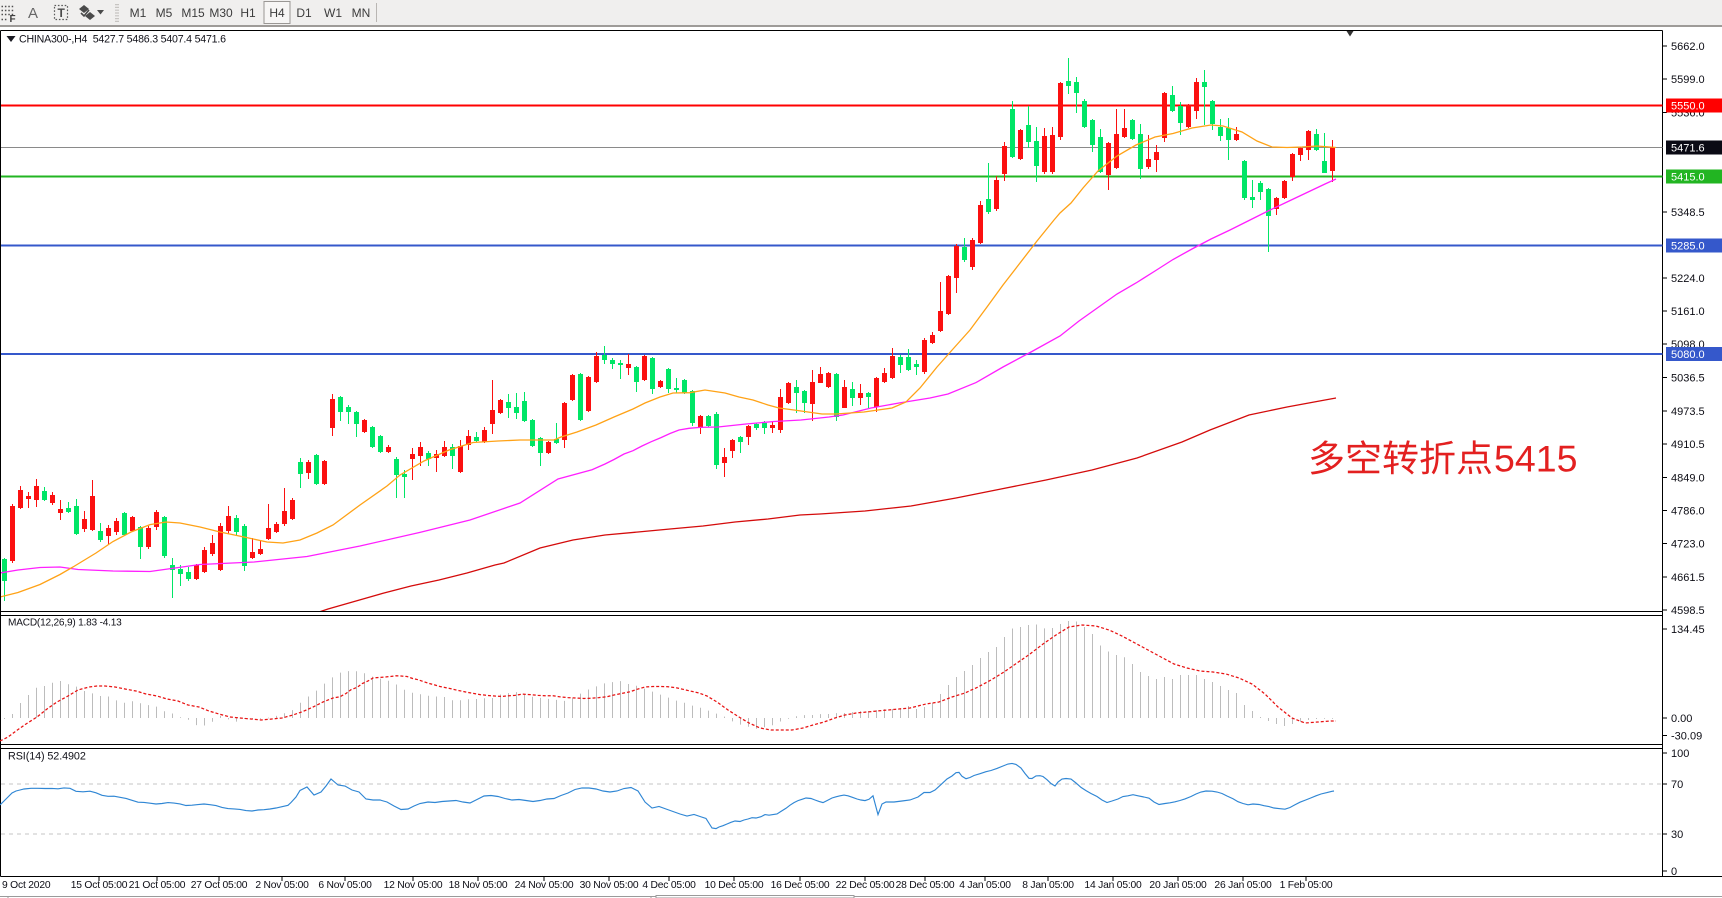  Describe the element at coordinates (1178, 885) in the screenshot. I see `svg-text: 20 Jan 05:00` at that location.